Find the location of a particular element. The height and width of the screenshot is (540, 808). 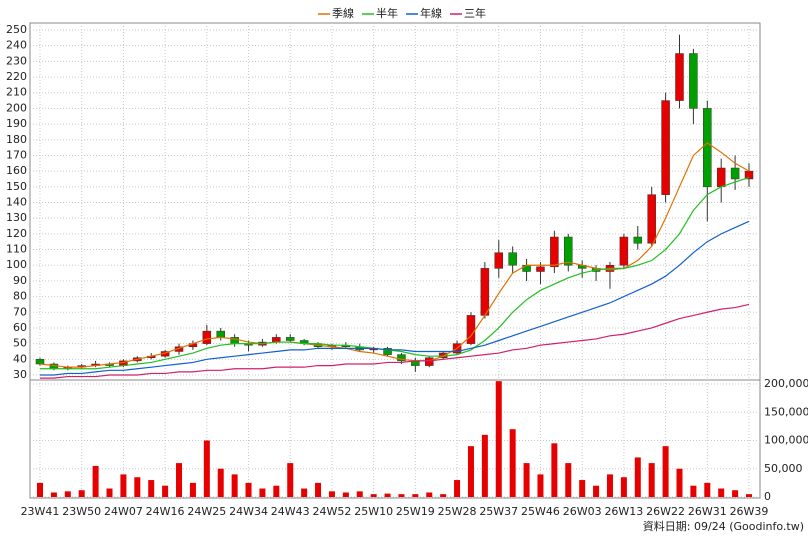

x-tick-label: 26W39 is located at coordinates (749, 511).